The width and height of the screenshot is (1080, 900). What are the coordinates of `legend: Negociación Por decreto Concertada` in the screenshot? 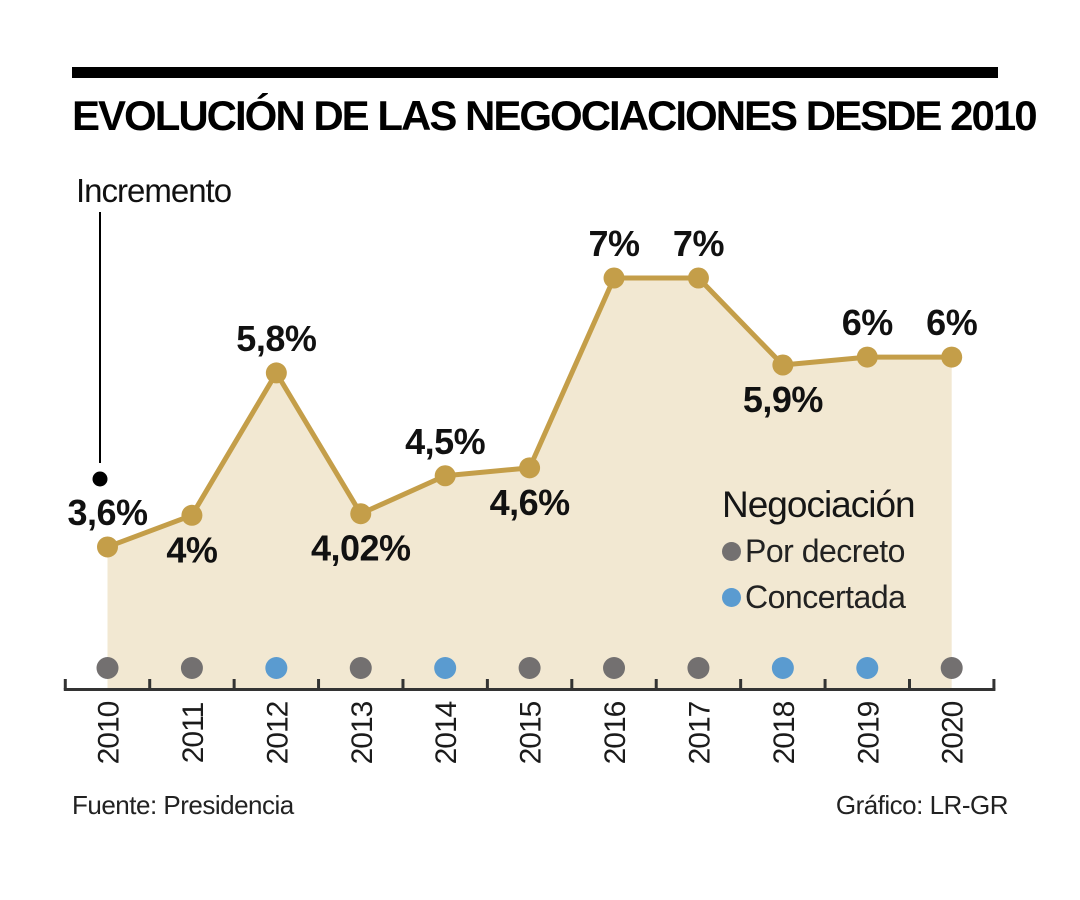 It's located at (819, 551).